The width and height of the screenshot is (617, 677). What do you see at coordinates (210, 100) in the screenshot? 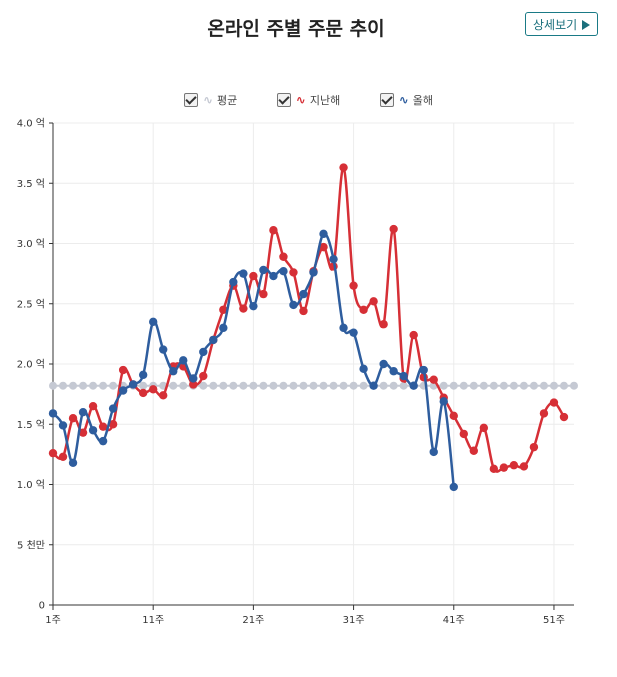
I see `legend-item-avg: ∿ 평균` at bounding box center [210, 100].